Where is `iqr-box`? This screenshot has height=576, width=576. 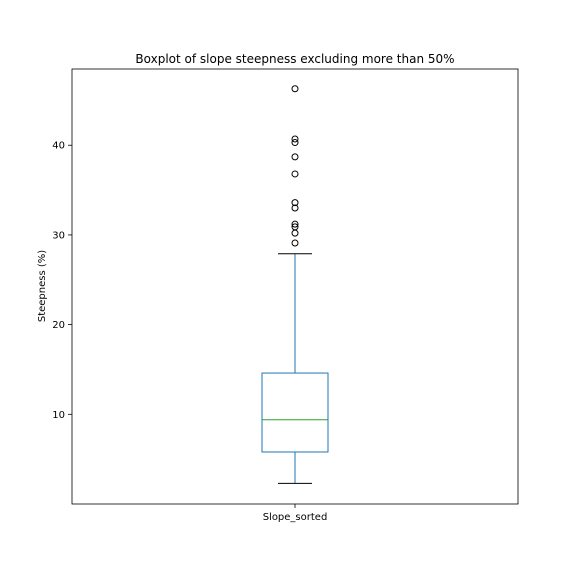 iqr-box is located at coordinates (295, 412).